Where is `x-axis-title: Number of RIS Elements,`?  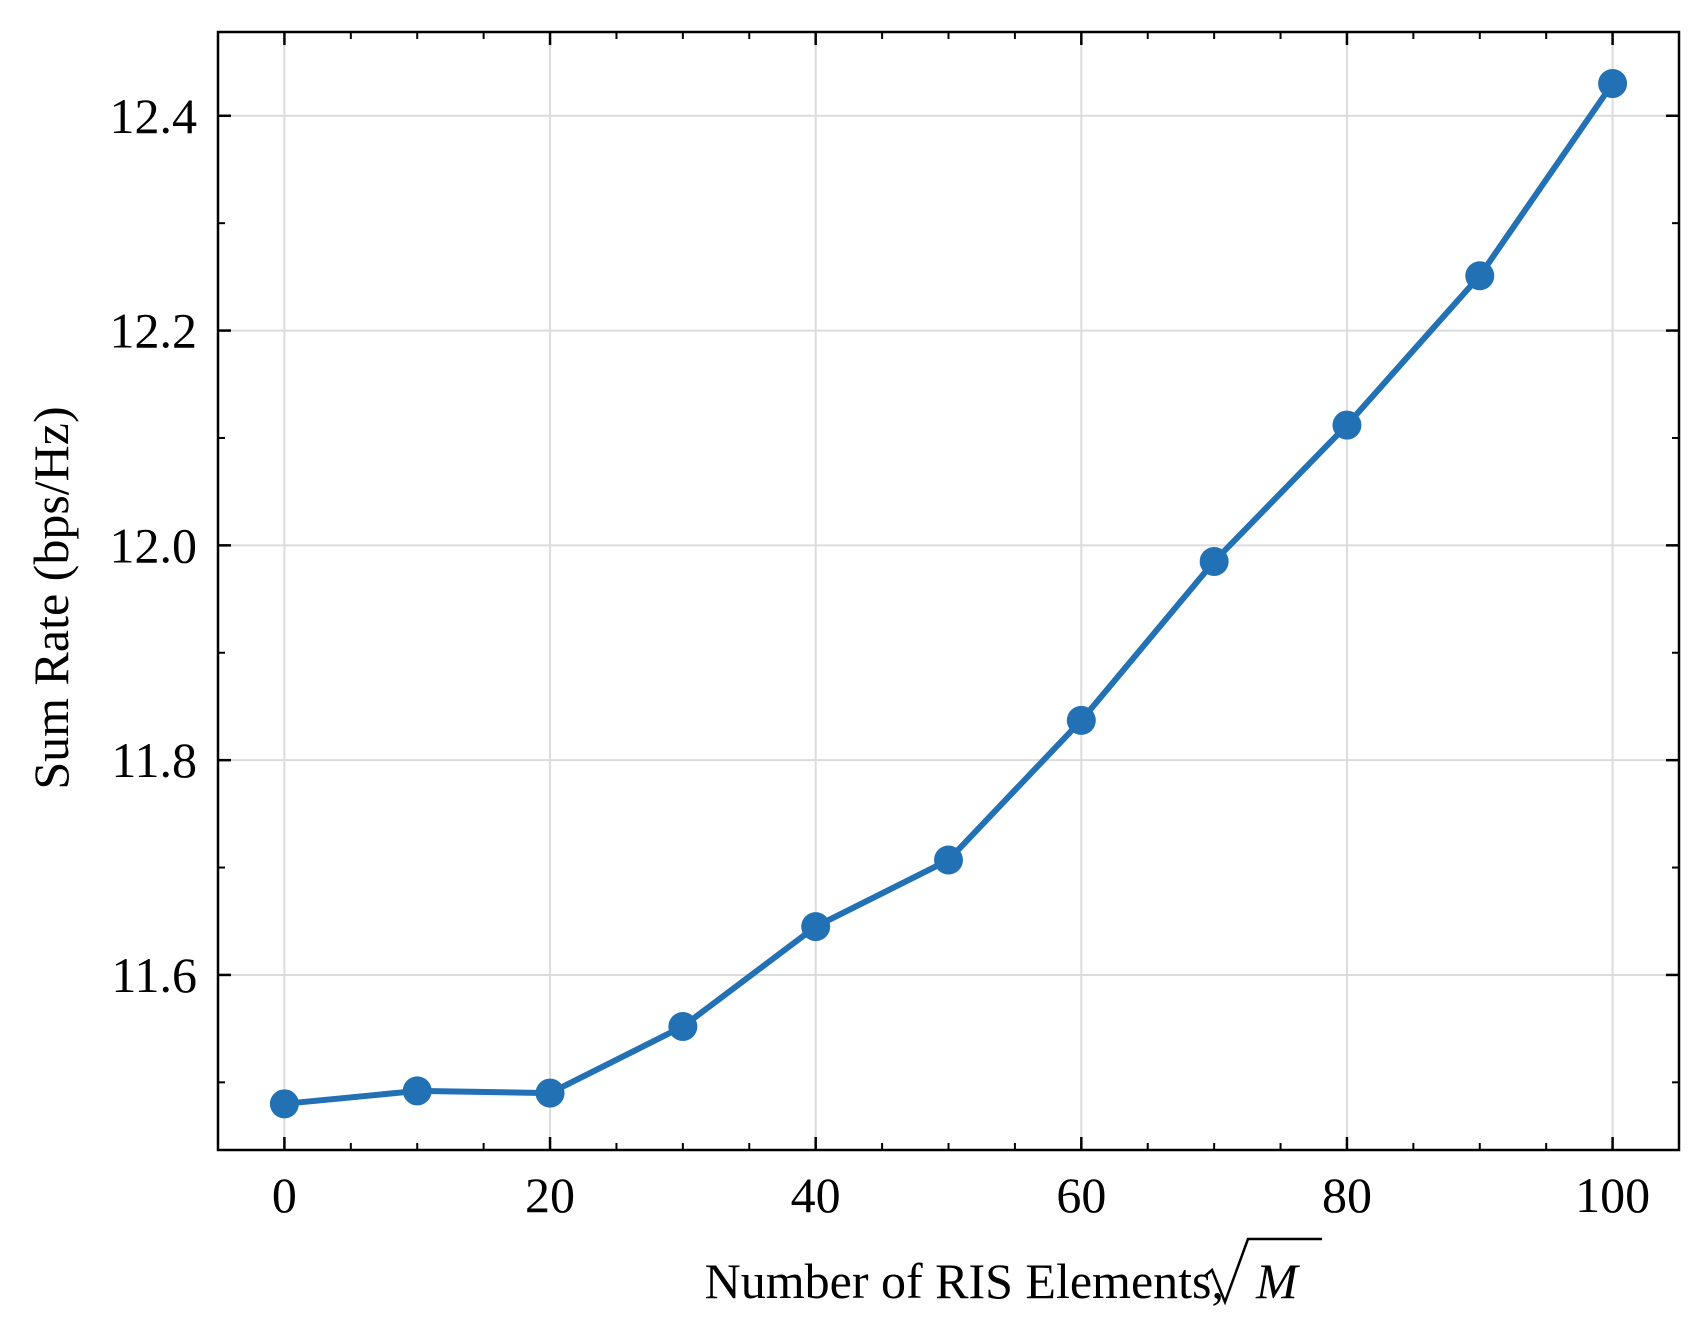 x-axis-title: Number of RIS Elements, is located at coordinates (964, 1281).